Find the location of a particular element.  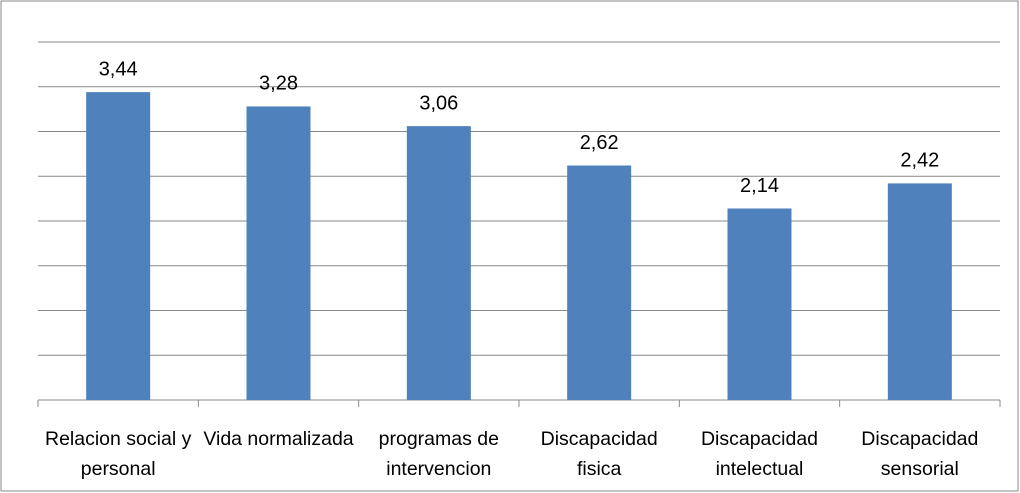

data-label: 3,44 is located at coordinates (118, 69).